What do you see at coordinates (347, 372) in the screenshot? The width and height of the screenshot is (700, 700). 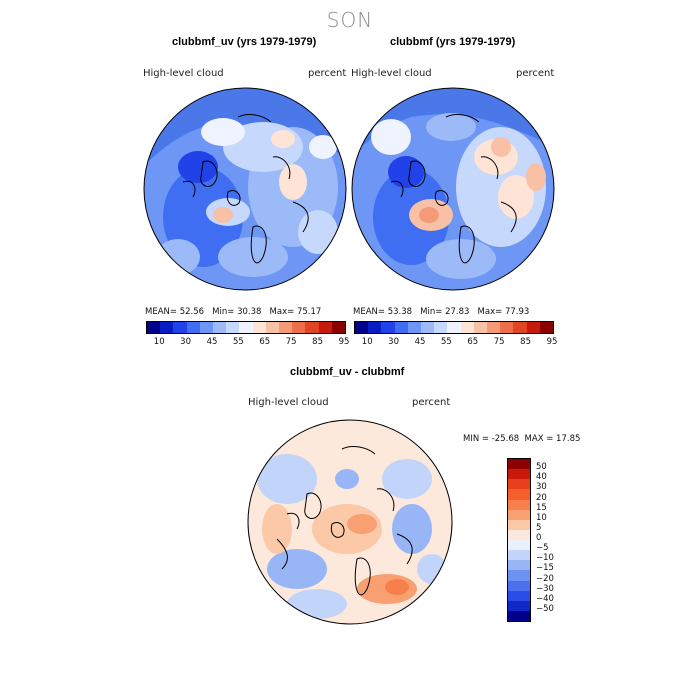 I see `diff-title: clubbmf_uv - clubbmf` at bounding box center [347, 372].